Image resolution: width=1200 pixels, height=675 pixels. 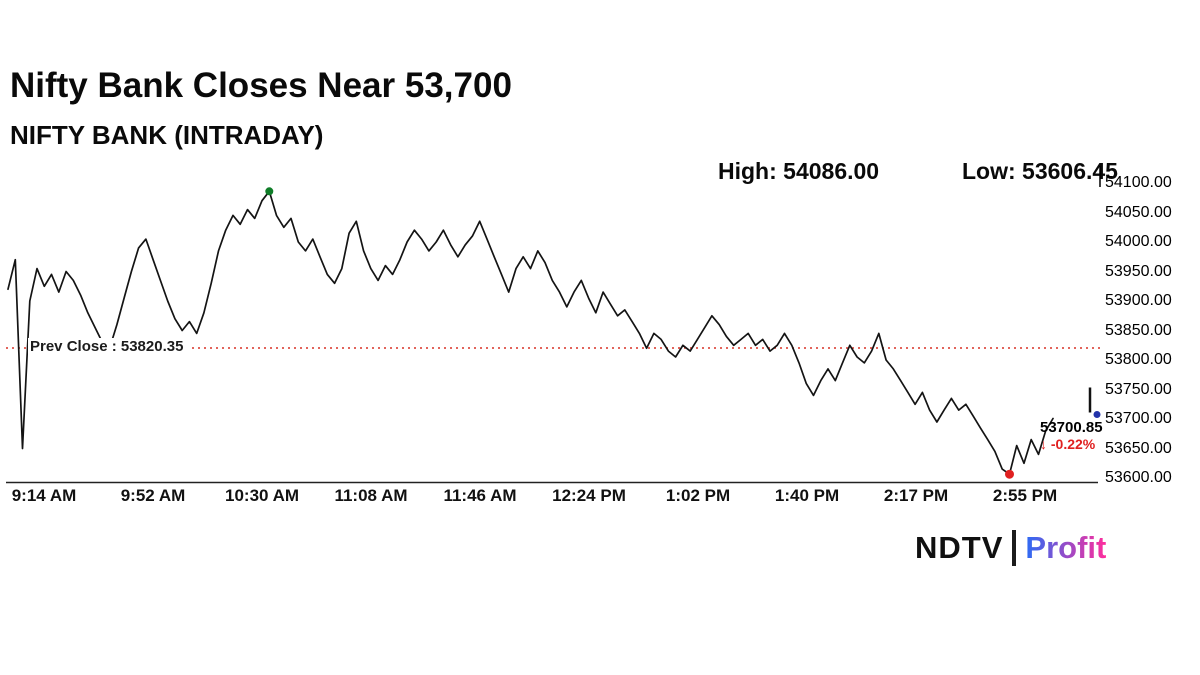 What do you see at coordinates (1138, 241) in the screenshot?
I see `y-axis-label: 54000.00` at bounding box center [1138, 241].